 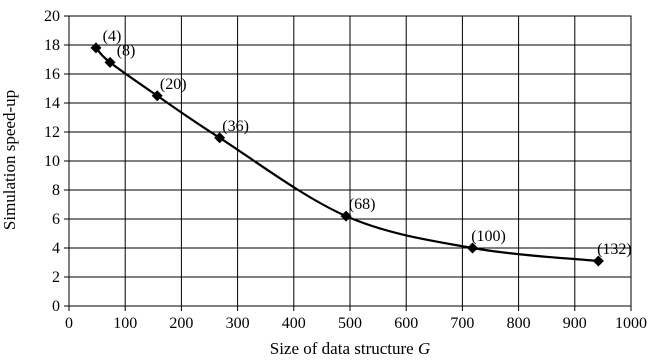 What do you see at coordinates (52, 74) in the screenshot?
I see `y-tick-label: 16` at bounding box center [52, 74].